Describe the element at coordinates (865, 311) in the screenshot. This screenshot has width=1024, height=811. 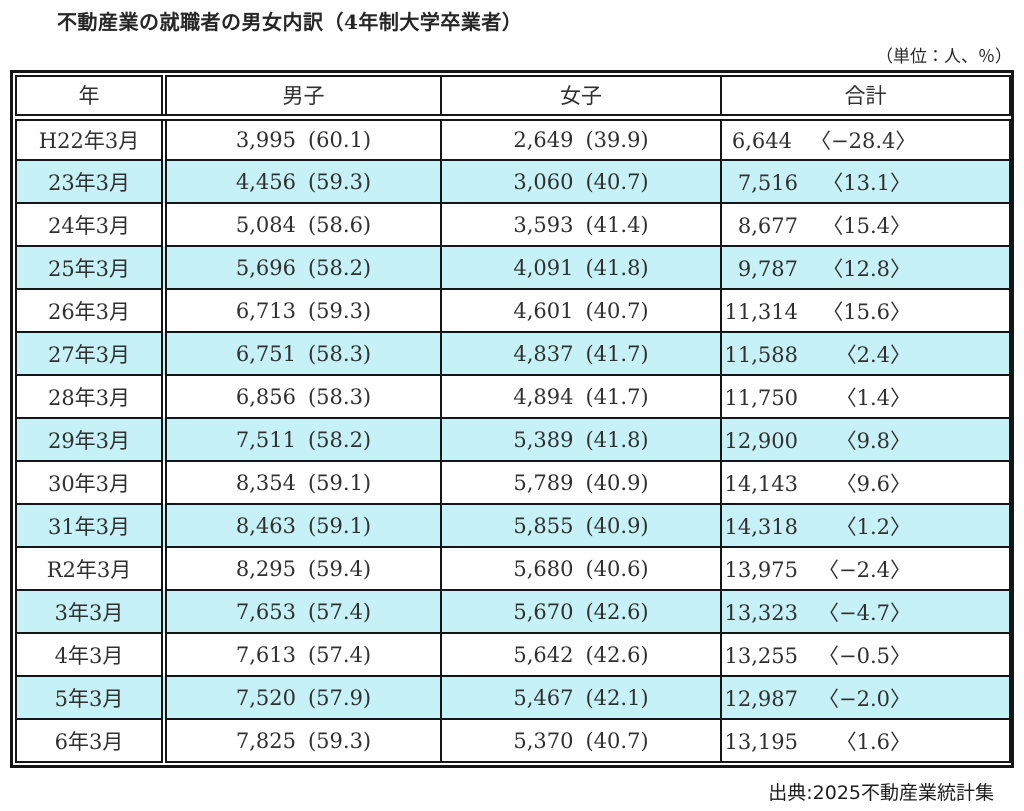
I see `total-cell-content: 11,314 〈15.6〉` at that location.